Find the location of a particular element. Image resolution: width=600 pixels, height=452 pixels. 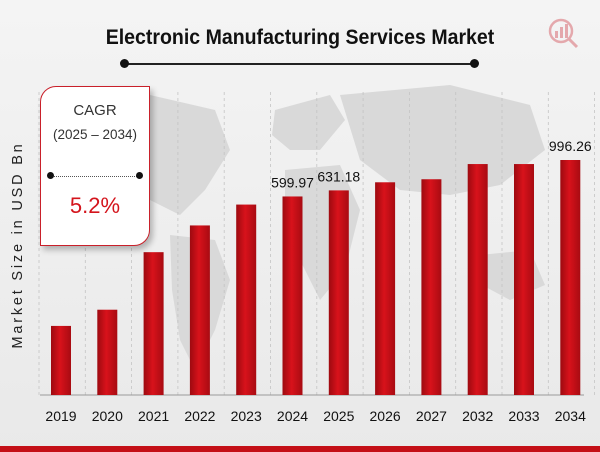

x-tick-label: 2033 is located at coordinates (523, 416).